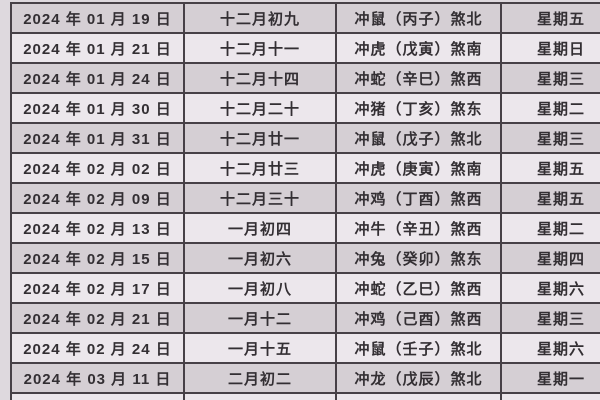 The image size is (600, 400). I want to click on table-row: 2024 年 02 月 13 日一月初四 冲牛（辛丑）煞西 星期二, so click(305, 228).